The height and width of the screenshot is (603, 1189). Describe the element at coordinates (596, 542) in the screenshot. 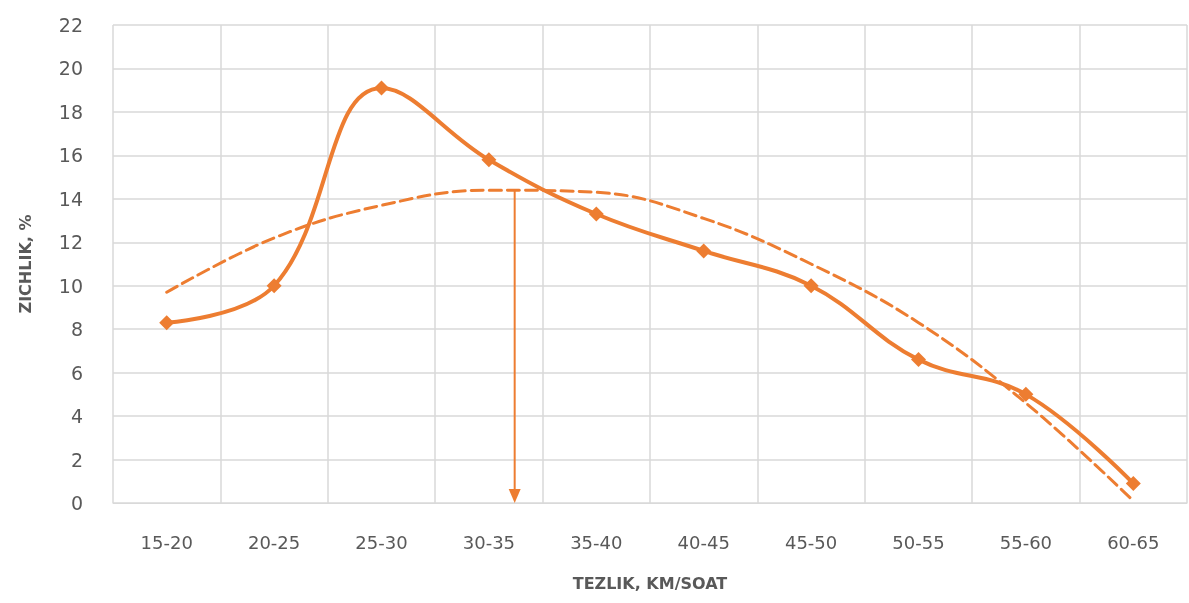

I see `x-tick-label: 35-40` at that location.